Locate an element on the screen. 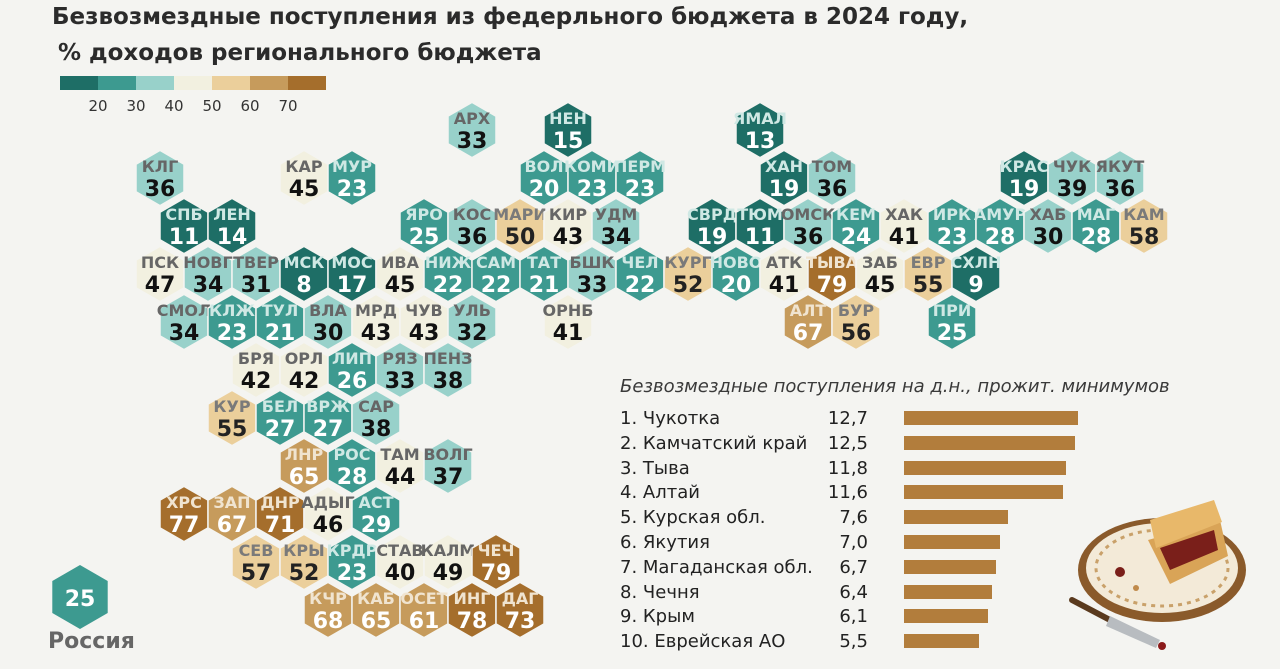  region-value: 42 is located at coordinates (304, 381).